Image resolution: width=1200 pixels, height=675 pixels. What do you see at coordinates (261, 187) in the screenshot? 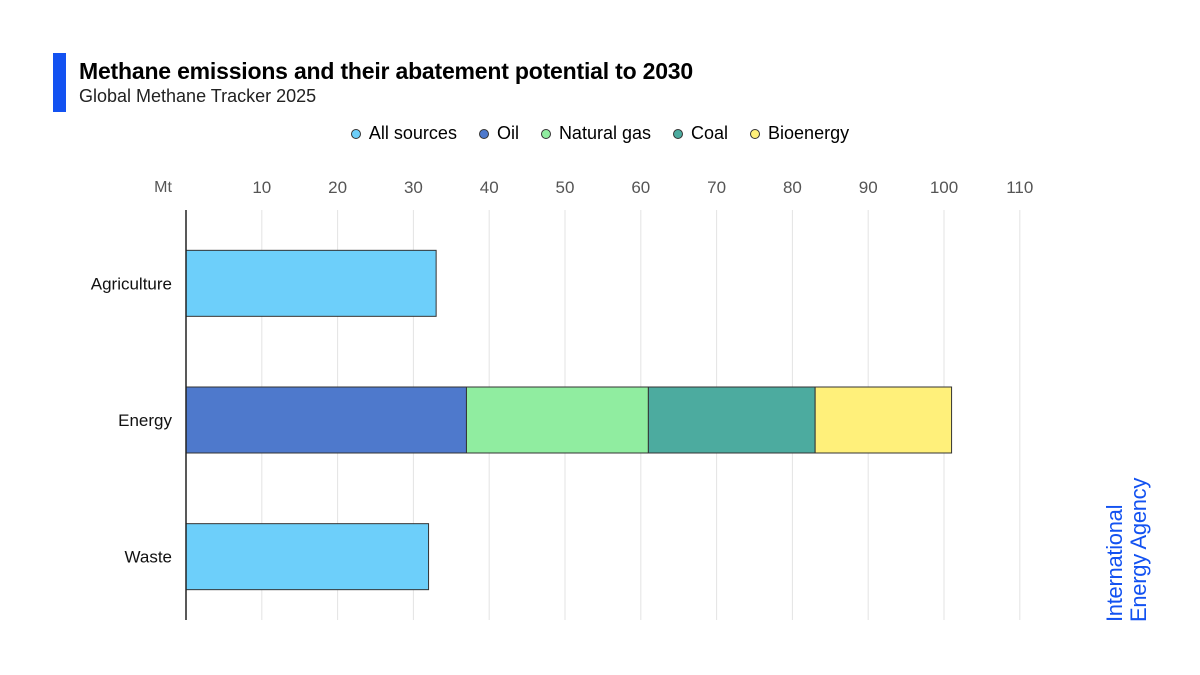
I see `x-tick-label: 10` at bounding box center [261, 187].